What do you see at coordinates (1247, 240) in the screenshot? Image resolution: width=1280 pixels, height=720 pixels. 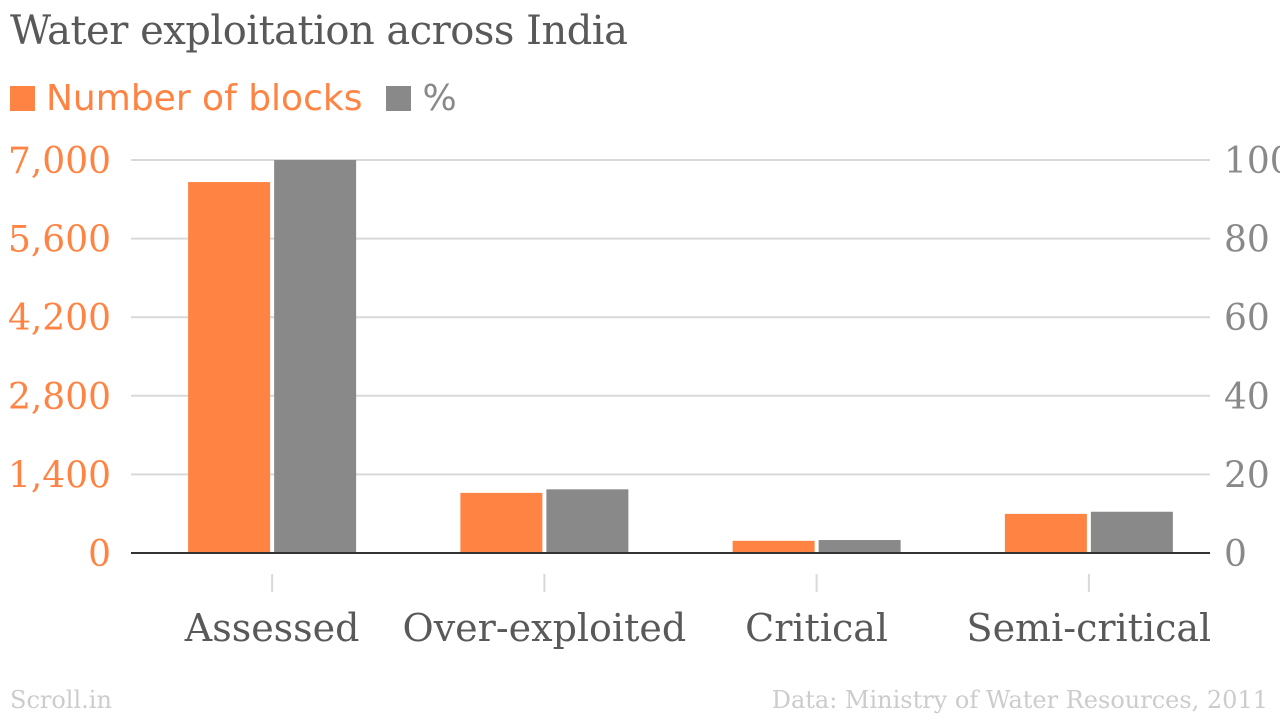 I see `y-right-tick-label-4: 80` at bounding box center [1247, 240].